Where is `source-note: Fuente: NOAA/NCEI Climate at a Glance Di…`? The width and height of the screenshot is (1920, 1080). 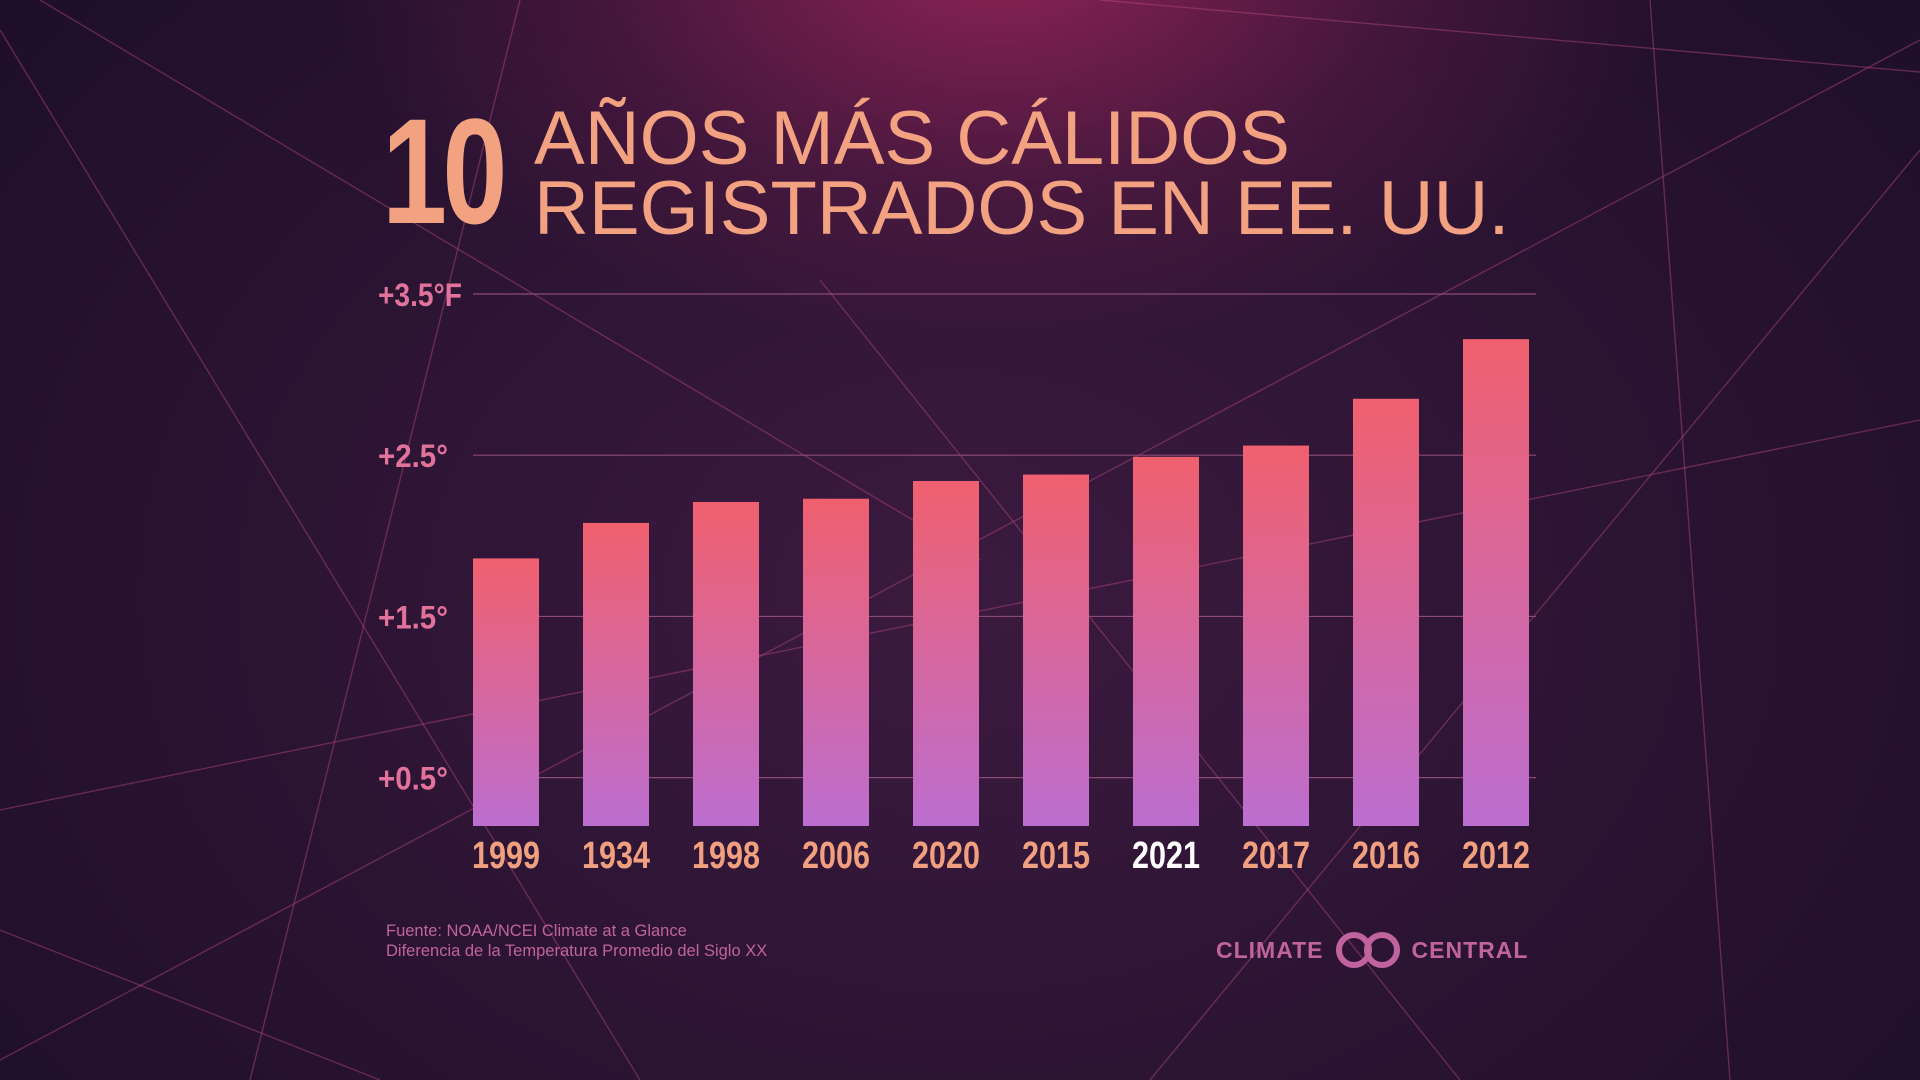 source-note: Fuente: NOAA/NCEI Climate at a Glance Di… is located at coordinates (576, 941).